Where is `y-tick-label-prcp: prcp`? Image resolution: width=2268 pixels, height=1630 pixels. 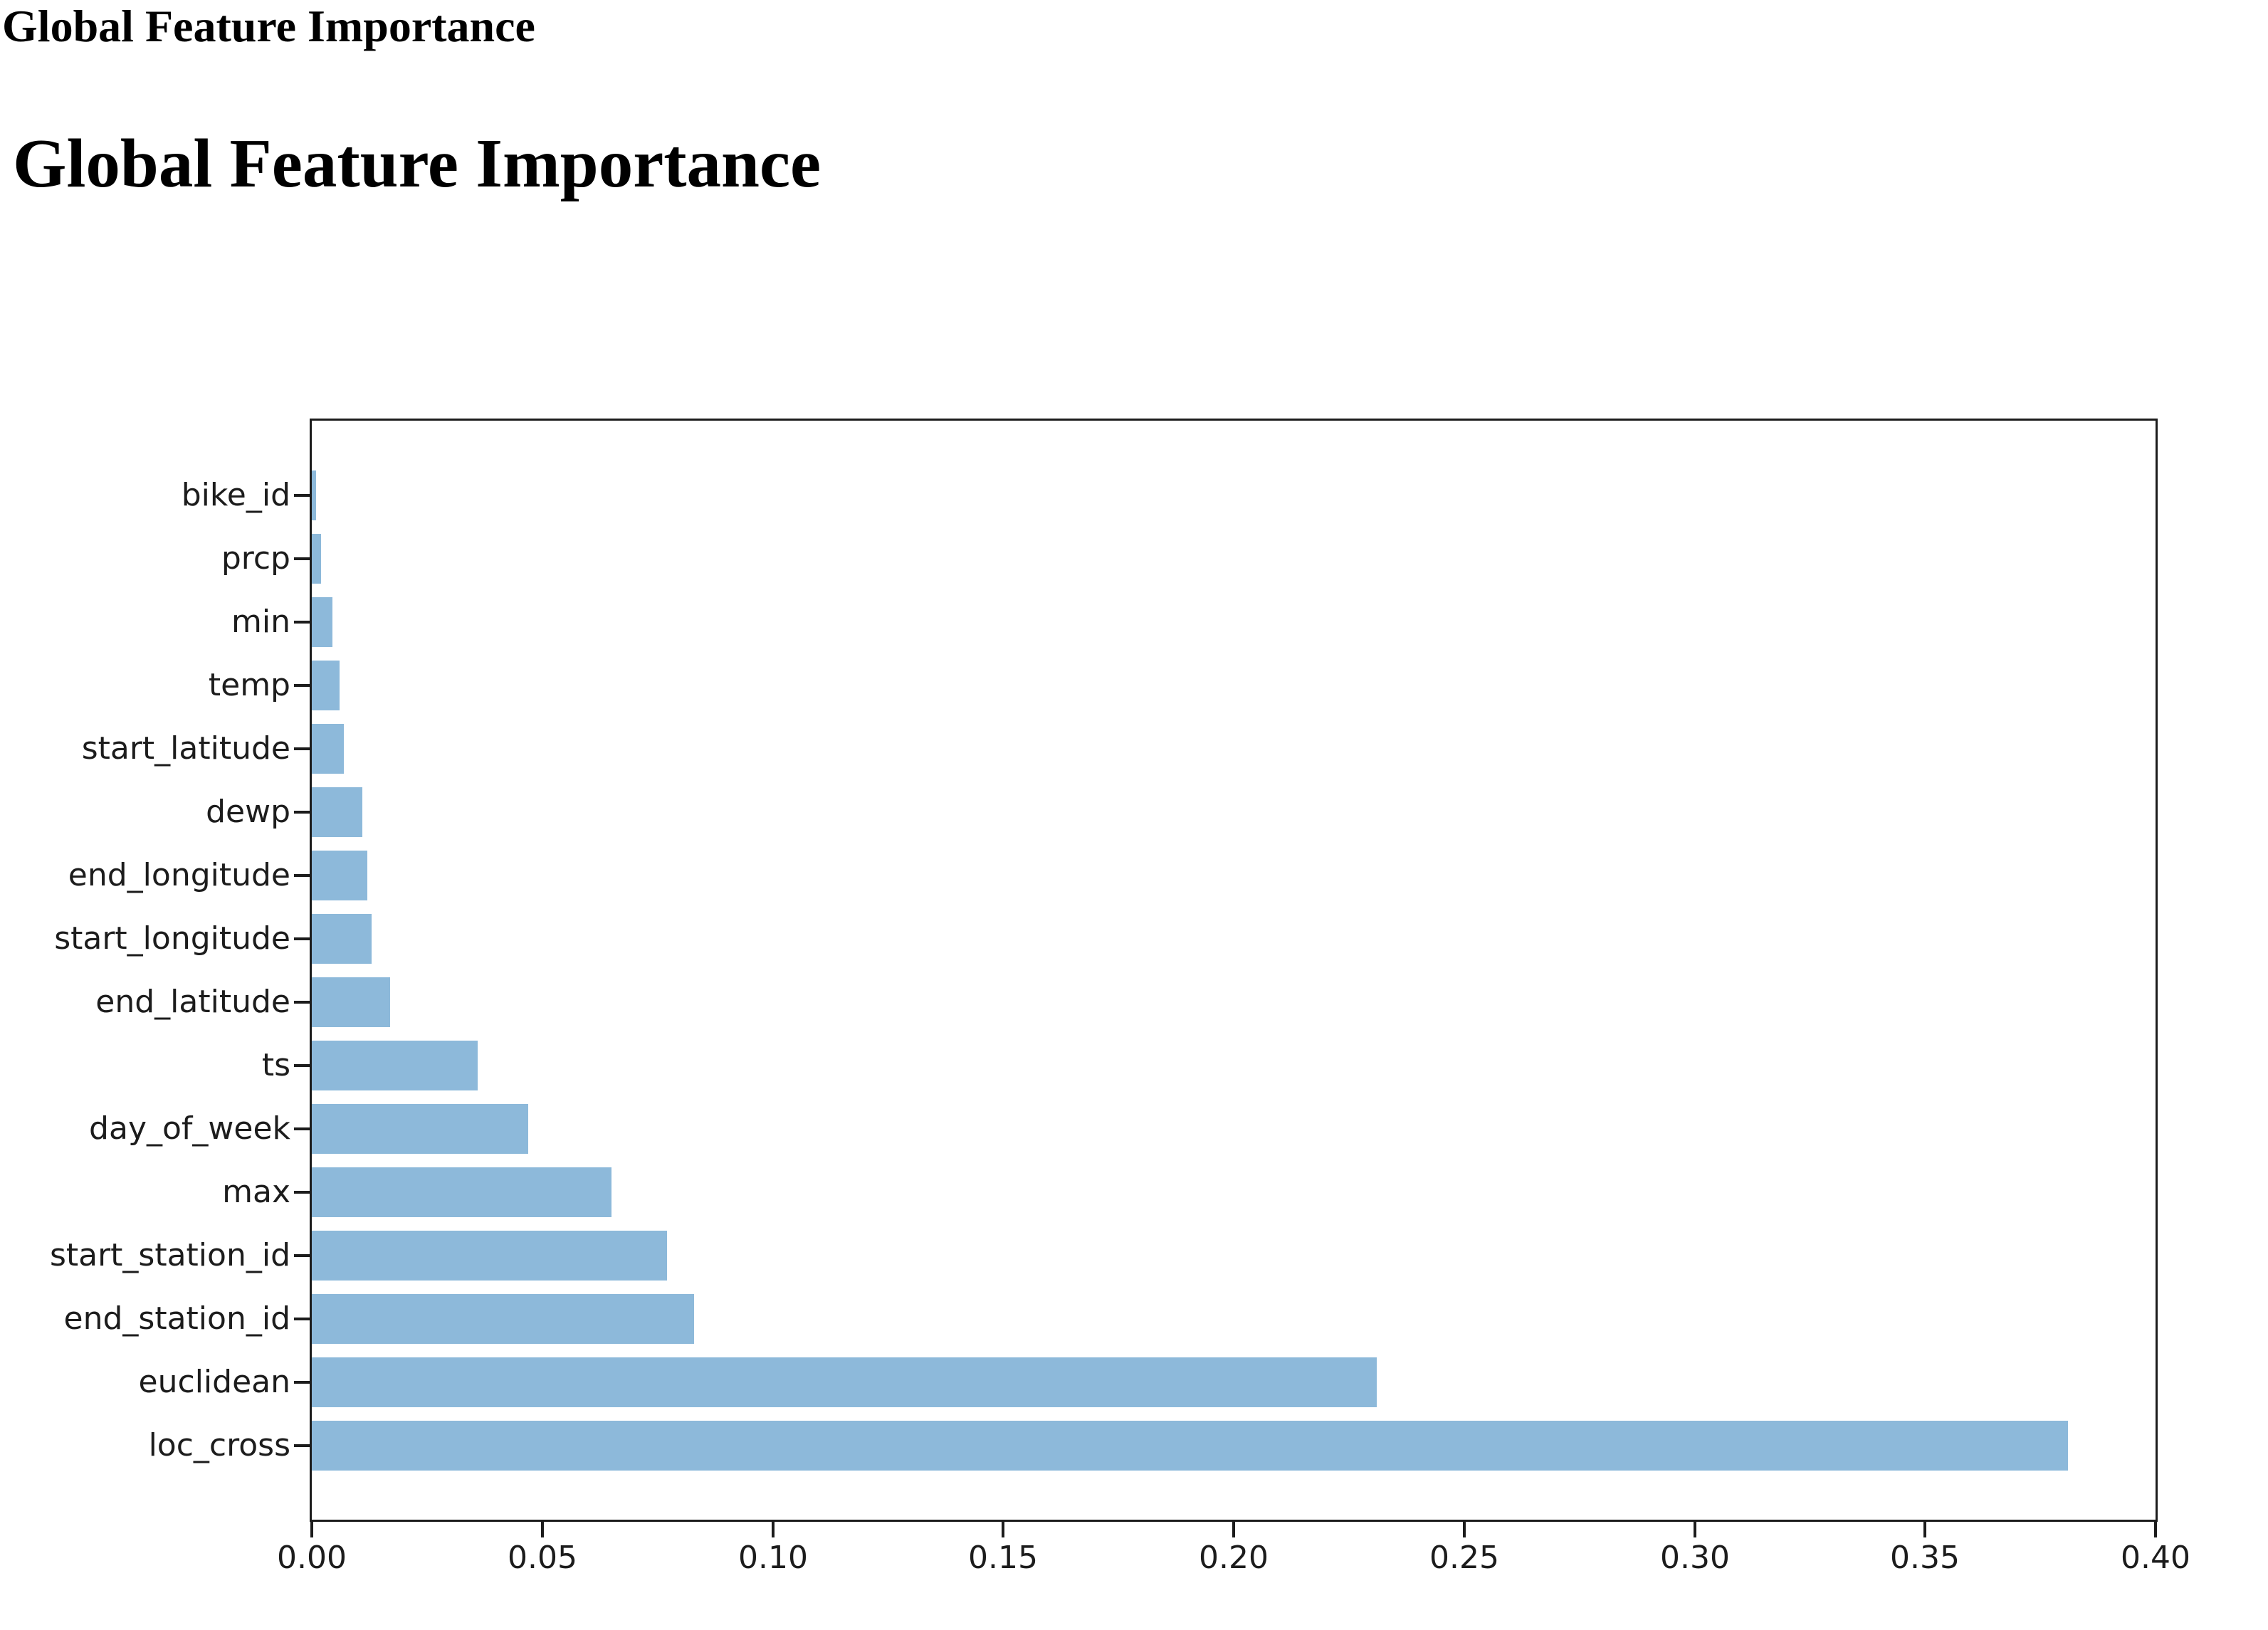 y-tick-label-prcp: prcp is located at coordinates (255, 559).